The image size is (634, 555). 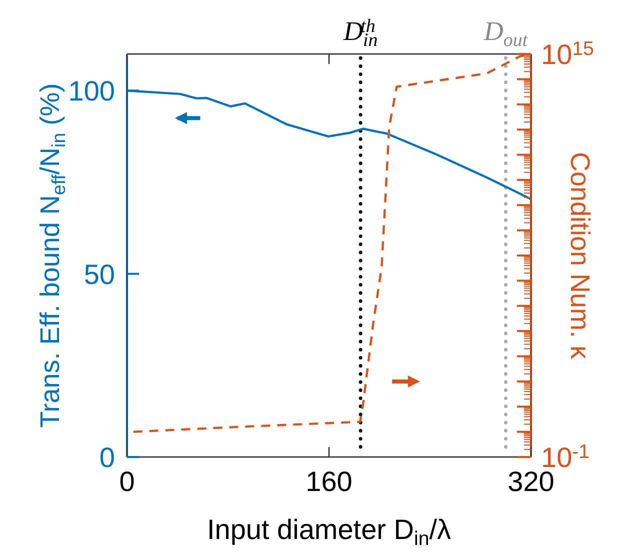 I want to click on y-tick-label: 100, so click(x=91, y=91).